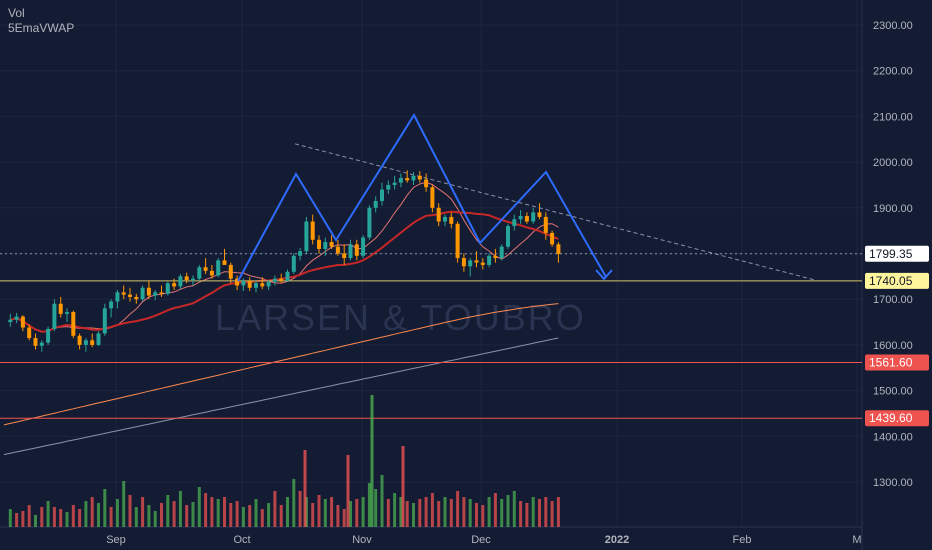 The image size is (932, 550). Describe the element at coordinates (422, 197) in the screenshot. I see `head-and-shoulders-pattern` at that location.